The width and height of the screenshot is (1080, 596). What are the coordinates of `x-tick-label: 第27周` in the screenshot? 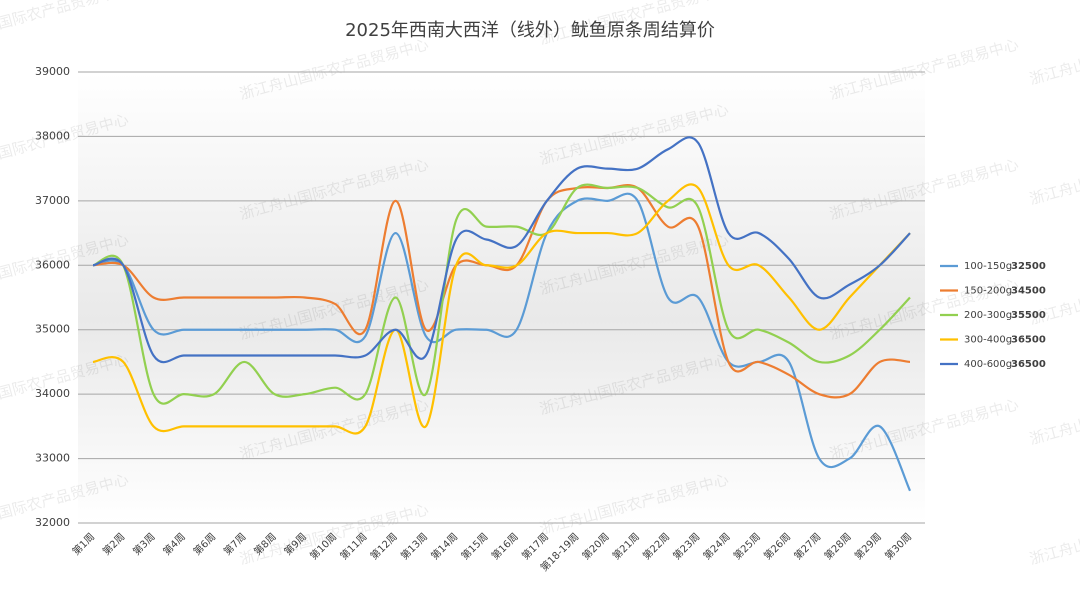 It's located at (807, 546).